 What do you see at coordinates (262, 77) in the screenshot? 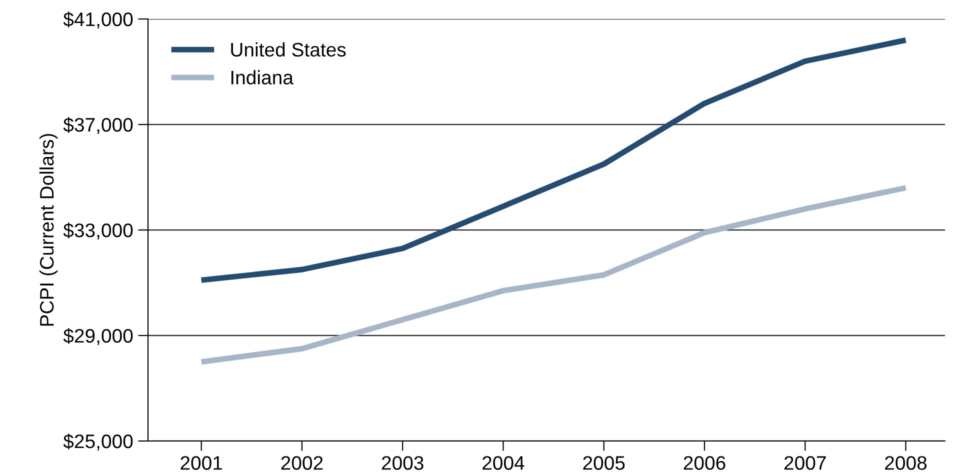
I see `legend-label: Indiana` at bounding box center [262, 77].